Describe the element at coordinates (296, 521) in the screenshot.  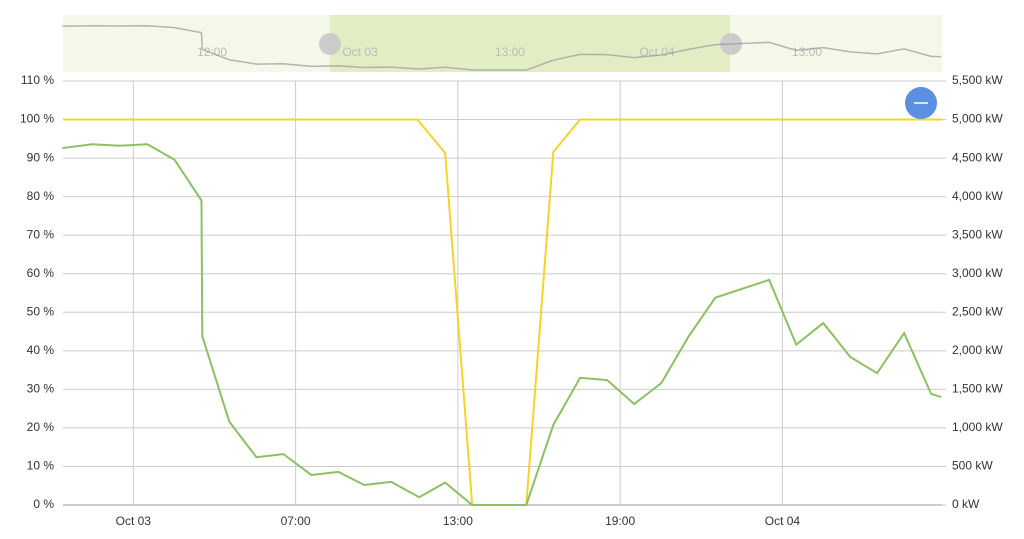
I see `x-tick-label: 07:00` at that location.